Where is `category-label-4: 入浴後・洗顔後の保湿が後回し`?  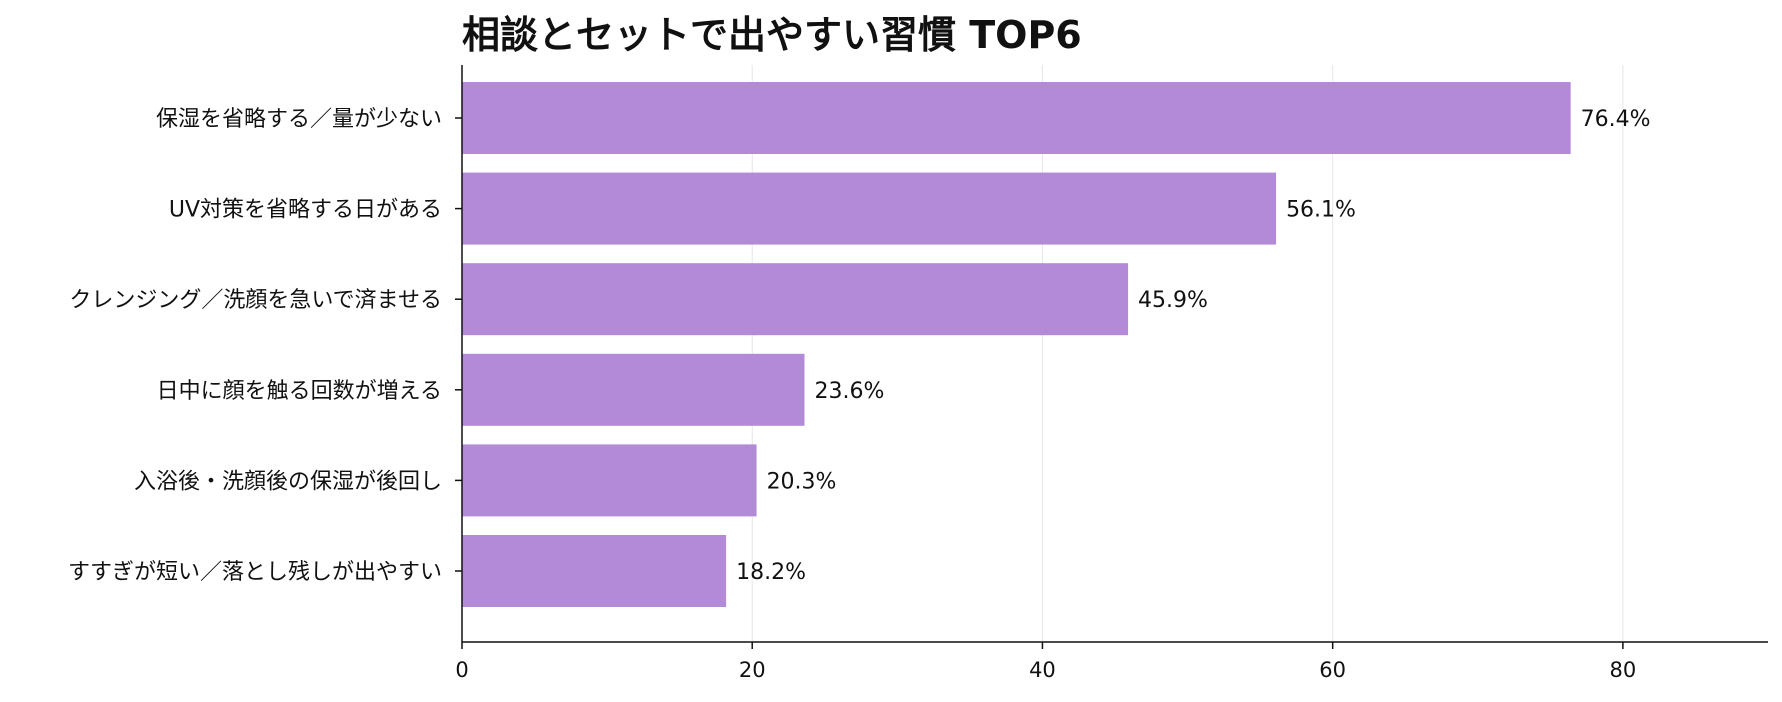 category-label-4: 入浴後・洗顔後の保湿が後回し is located at coordinates (288, 481).